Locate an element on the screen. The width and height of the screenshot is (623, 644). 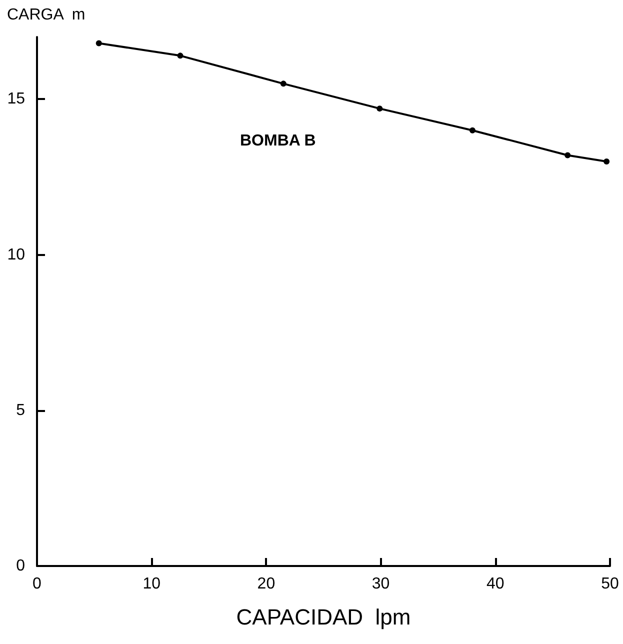
x-tick-label: 50 is located at coordinates (610, 584).